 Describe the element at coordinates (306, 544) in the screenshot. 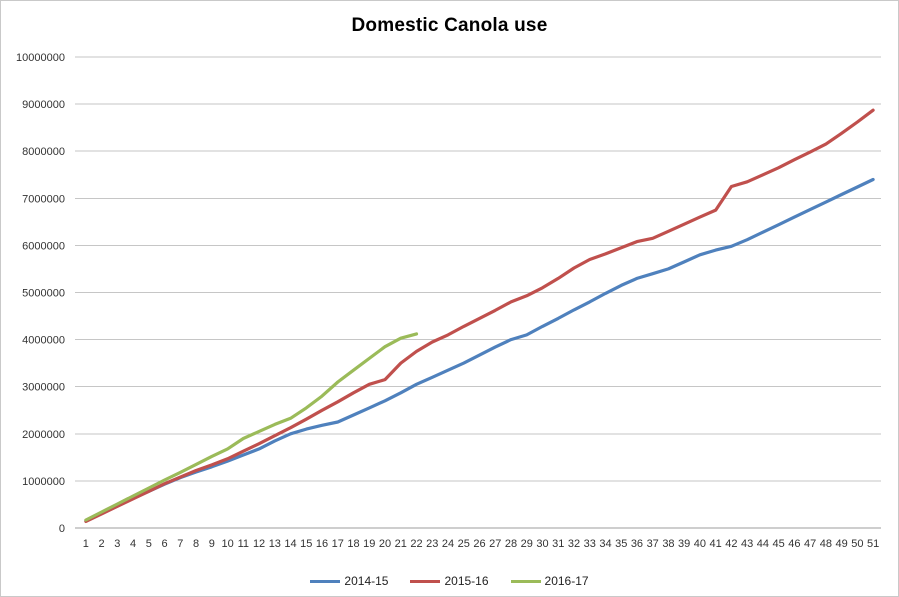

I see `x-axis-tick-label: 15` at that location.